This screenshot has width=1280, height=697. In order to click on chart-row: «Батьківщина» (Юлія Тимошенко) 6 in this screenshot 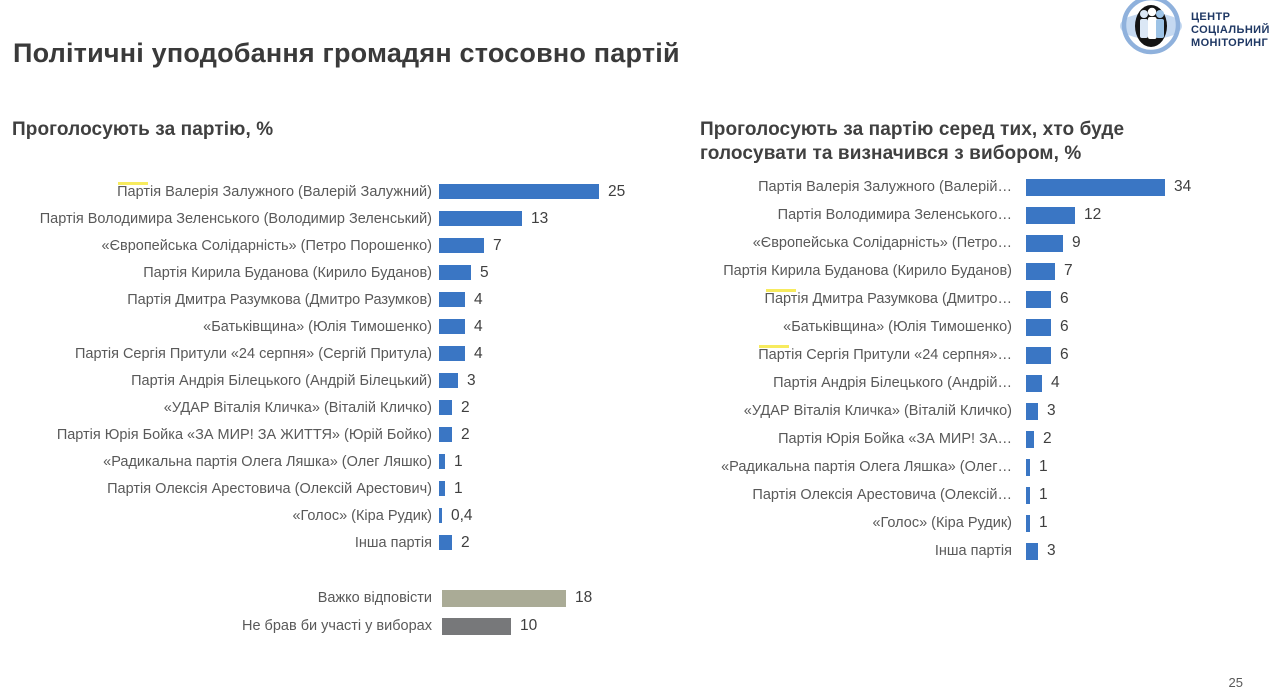, I will do `click(990, 327)`.